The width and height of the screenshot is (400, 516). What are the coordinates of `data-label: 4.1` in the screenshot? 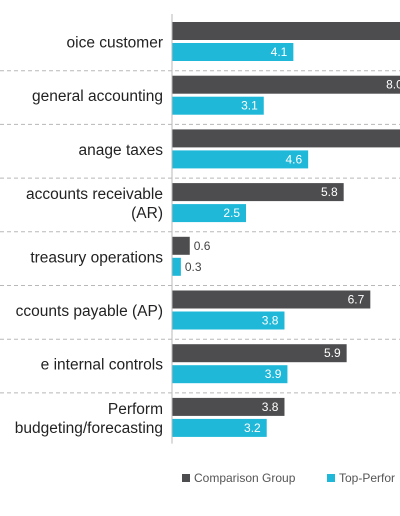 It's located at (279, 52).